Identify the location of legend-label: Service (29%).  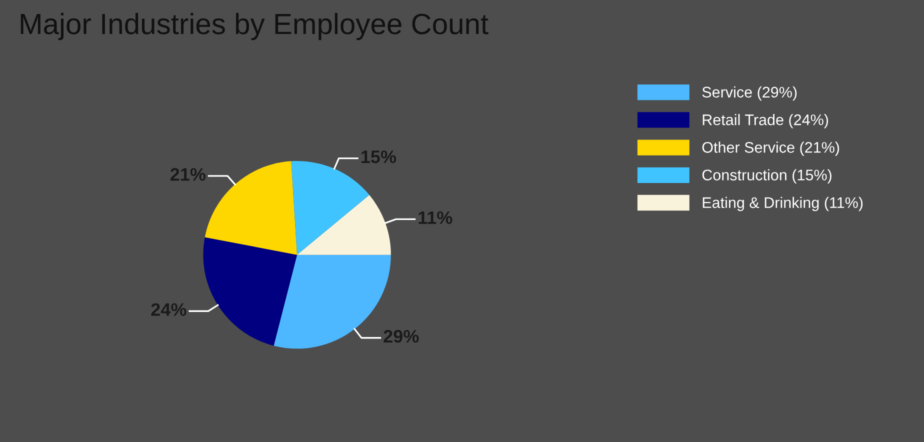
(749, 93).